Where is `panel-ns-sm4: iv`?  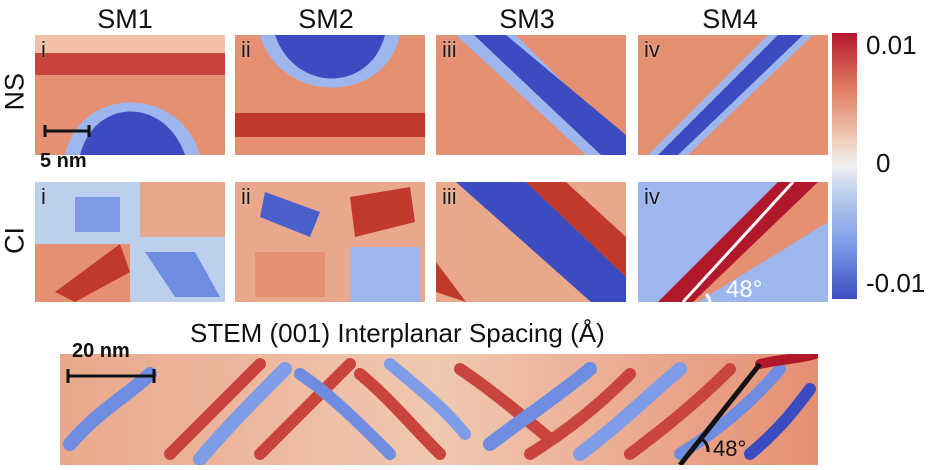 panel-ns-sm4: iv is located at coordinates (733, 95).